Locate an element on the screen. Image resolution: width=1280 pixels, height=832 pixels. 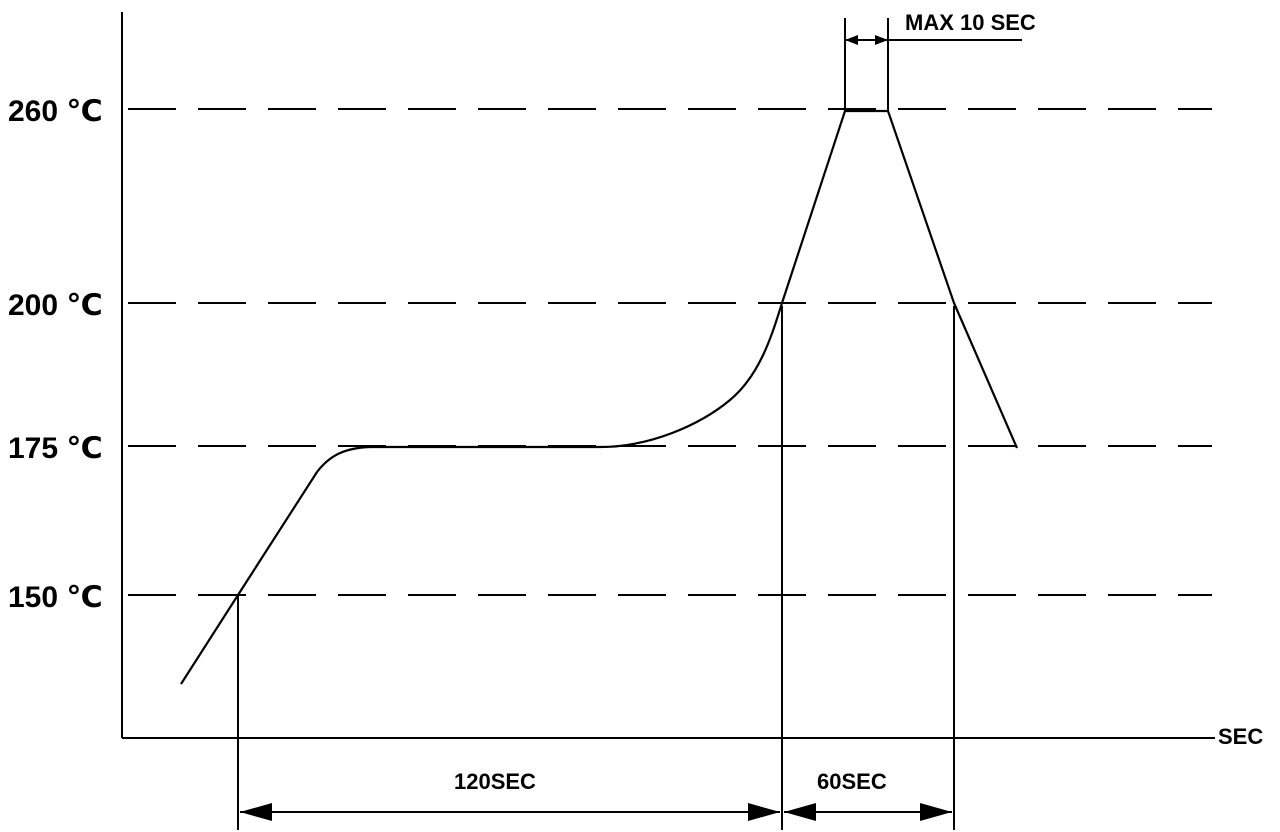
temp-label-175: 175 ℃ is located at coordinates (55, 448).